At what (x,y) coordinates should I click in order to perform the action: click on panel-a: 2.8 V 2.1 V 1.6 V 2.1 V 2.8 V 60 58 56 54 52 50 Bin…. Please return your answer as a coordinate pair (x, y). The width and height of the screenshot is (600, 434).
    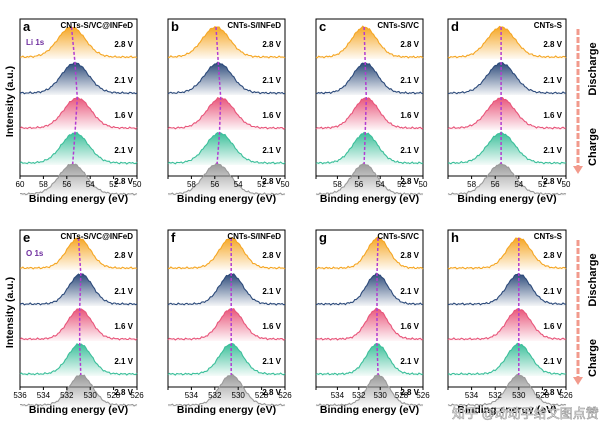
    Looking at the image, I should click on (79, 111).